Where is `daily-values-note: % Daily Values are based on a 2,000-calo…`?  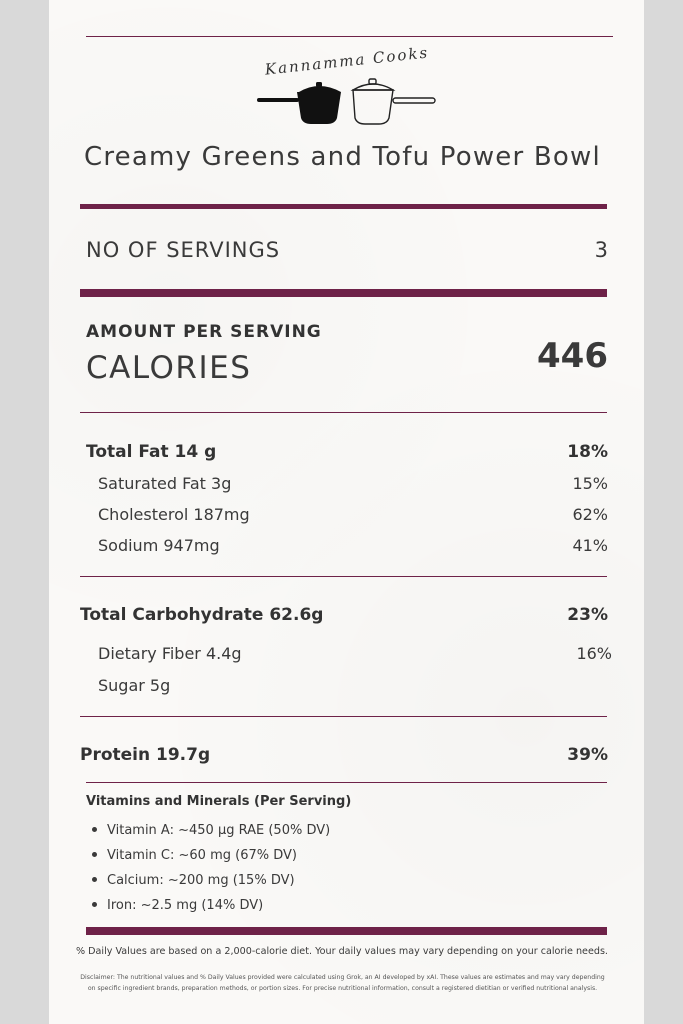 daily-values-note: % Daily Values are based on a 2,000-calo… is located at coordinates (341, 951).